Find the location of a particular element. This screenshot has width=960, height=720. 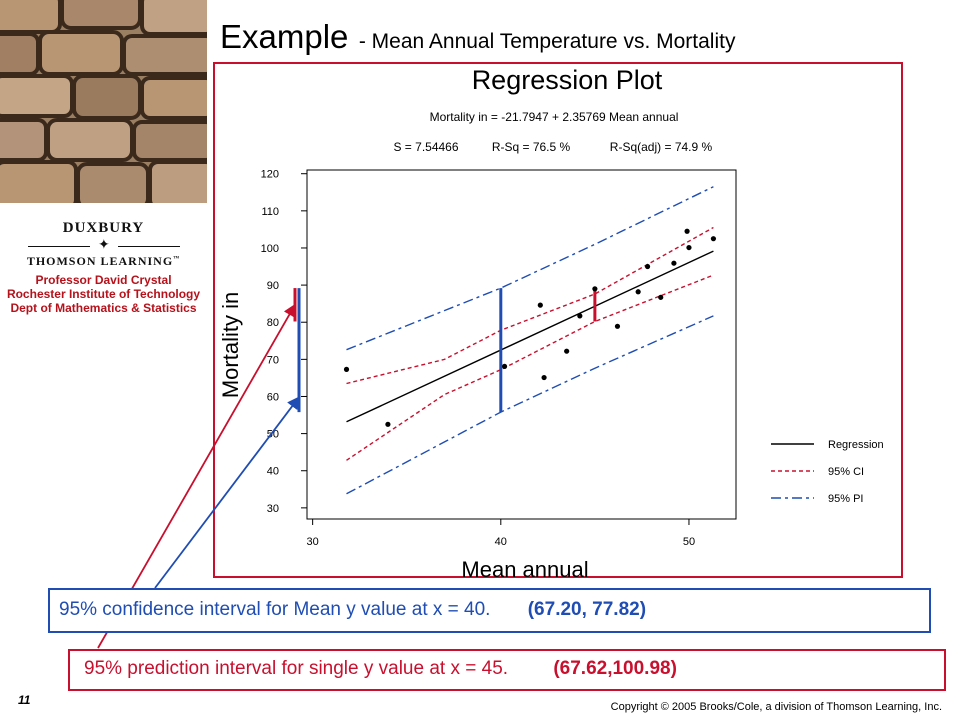

author-line-1: Professor David Crystal is located at coordinates (103, 280).